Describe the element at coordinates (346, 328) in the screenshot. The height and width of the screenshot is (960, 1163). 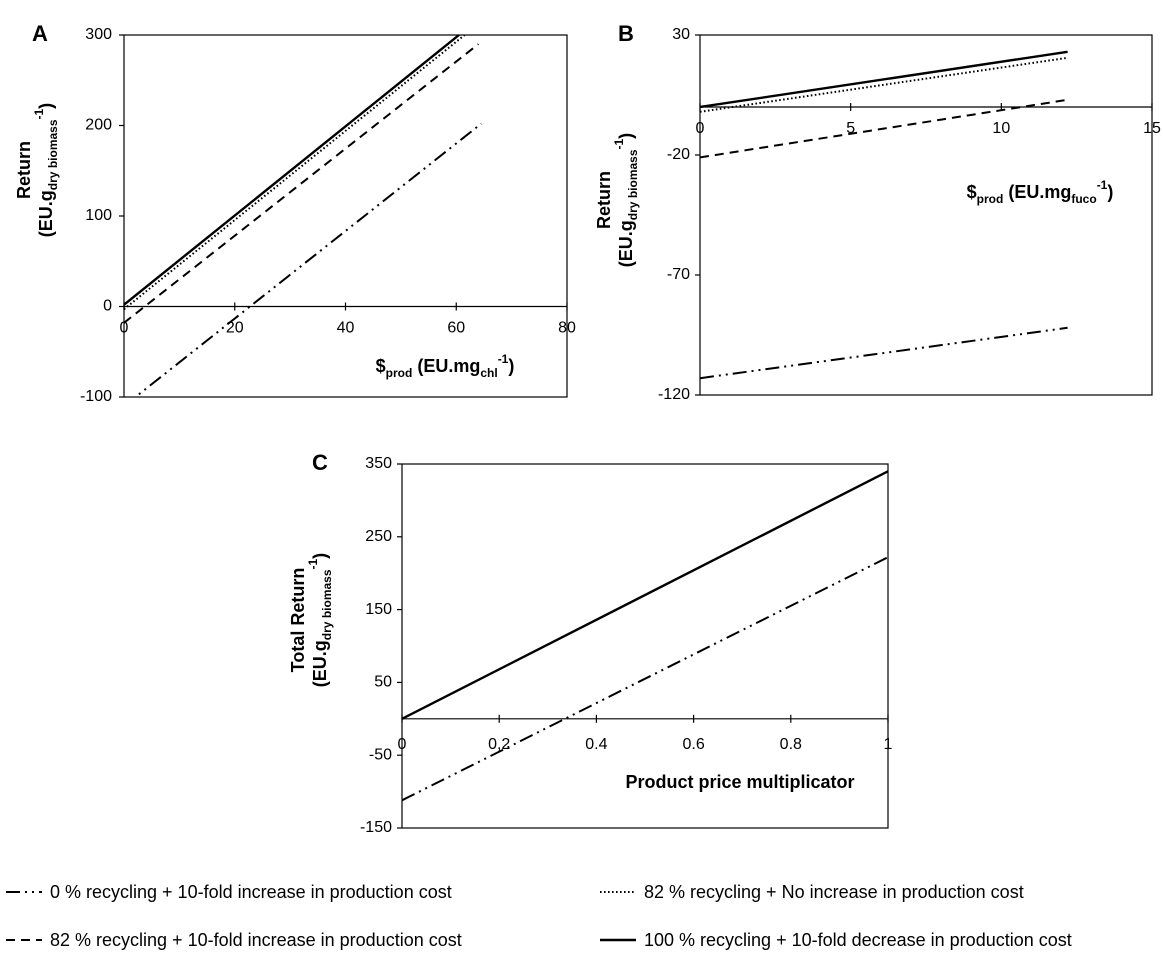
I see `x-tick-label: 40` at that location.